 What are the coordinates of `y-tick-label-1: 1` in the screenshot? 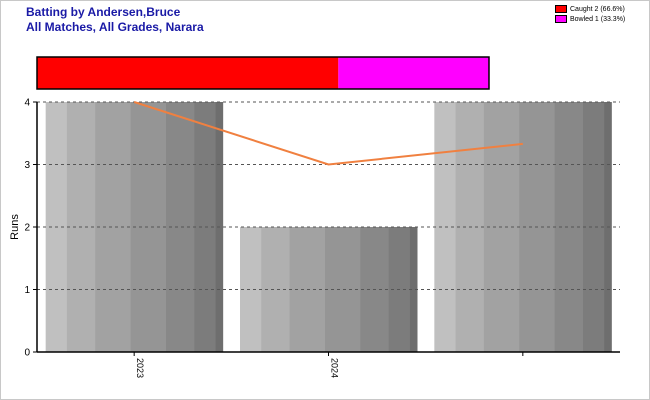 It's located at (27, 290).